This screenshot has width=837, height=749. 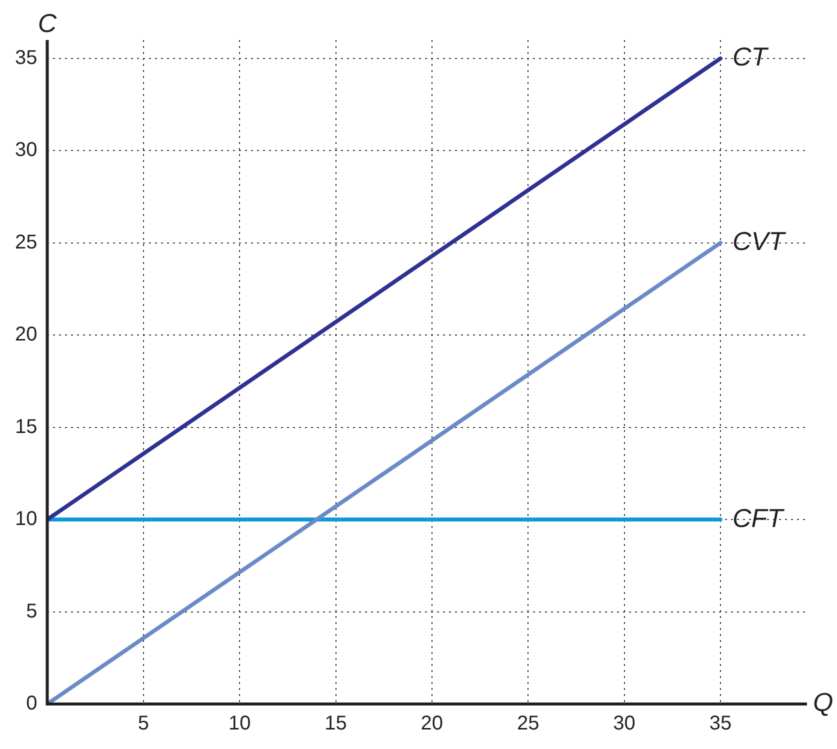 What do you see at coordinates (751, 57) in the screenshot?
I see `series-label: CT` at bounding box center [751, 57].